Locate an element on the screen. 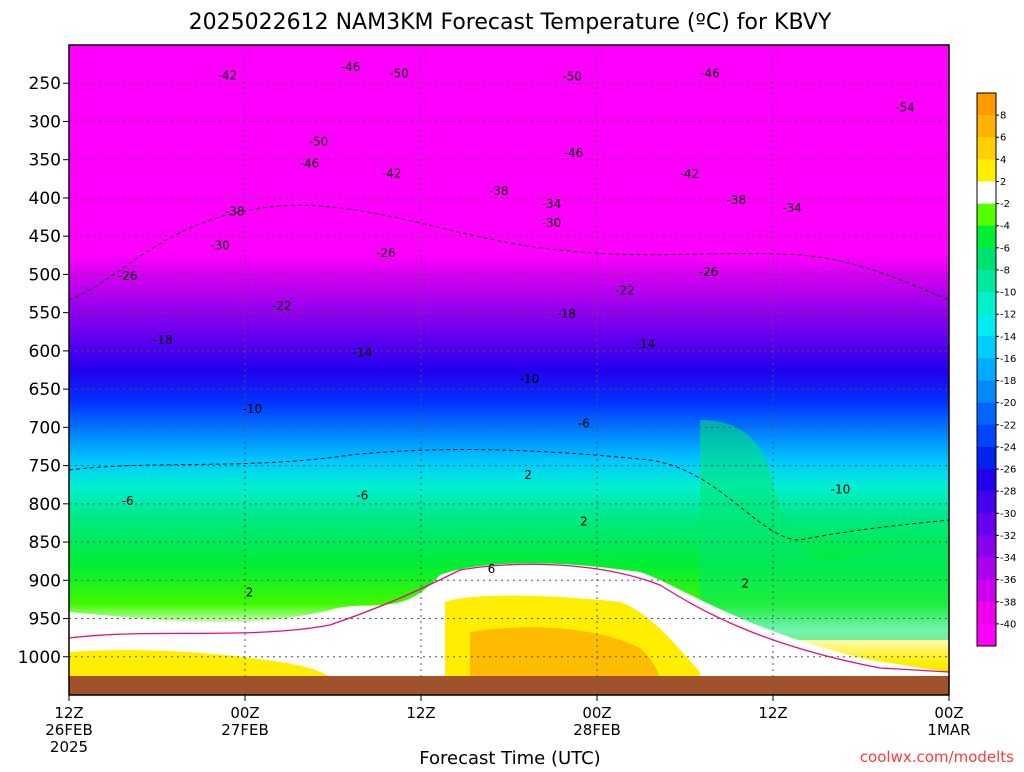  y-tick-label: 1000 is located at coordinates (39, 658).